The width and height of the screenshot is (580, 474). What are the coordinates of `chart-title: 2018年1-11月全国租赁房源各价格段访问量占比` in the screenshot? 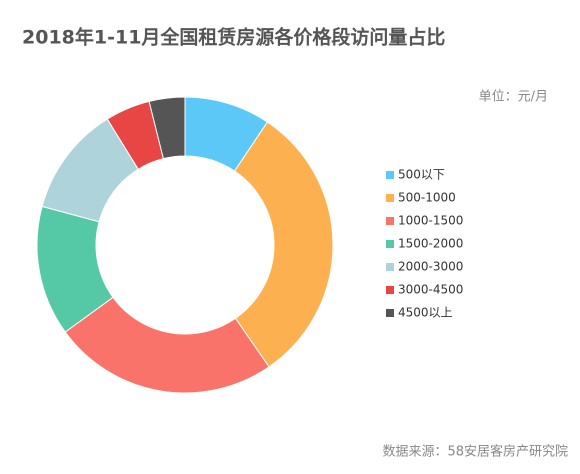 It's located at (233, 37).